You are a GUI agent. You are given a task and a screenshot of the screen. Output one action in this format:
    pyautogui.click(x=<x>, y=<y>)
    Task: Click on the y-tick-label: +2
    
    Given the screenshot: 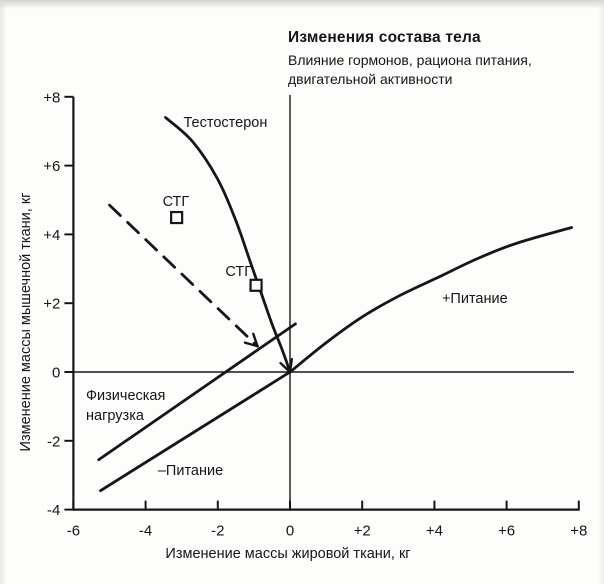 What is the action you would take?
    pyautogui.click(x=51, y=304)
    